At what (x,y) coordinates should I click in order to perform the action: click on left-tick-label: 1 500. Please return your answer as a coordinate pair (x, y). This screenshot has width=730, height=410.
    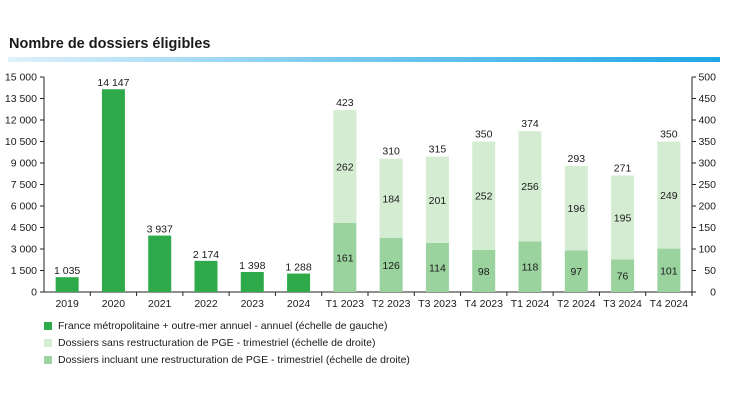
    Looking at the image, I should click on (24, 271).